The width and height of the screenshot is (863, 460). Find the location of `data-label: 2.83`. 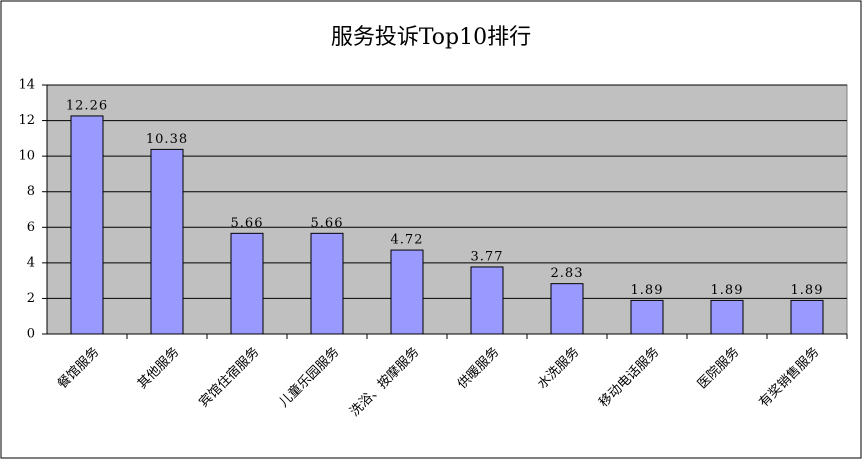

data-label: 2.83 is located at coordinates (567, 273).